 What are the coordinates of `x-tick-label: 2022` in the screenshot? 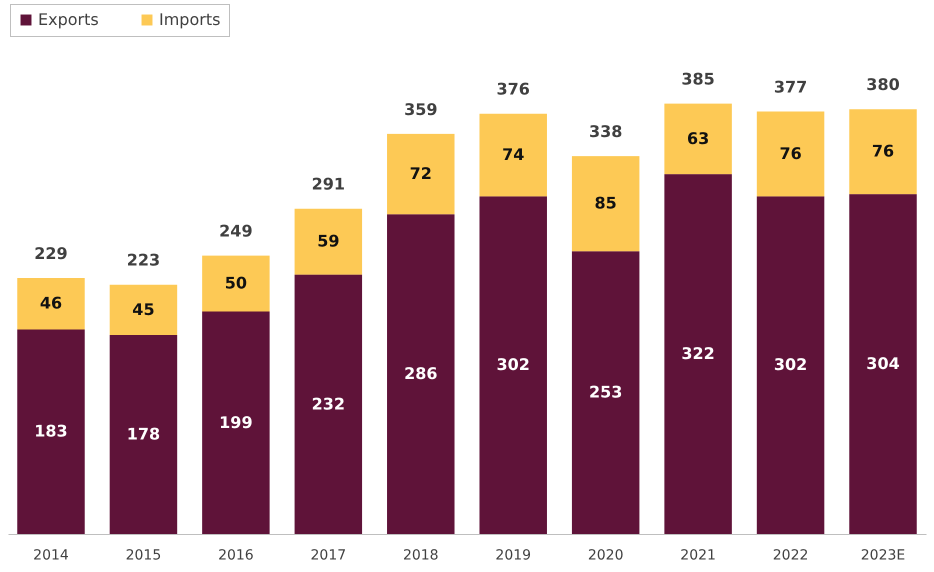 It's located at (790, 556).